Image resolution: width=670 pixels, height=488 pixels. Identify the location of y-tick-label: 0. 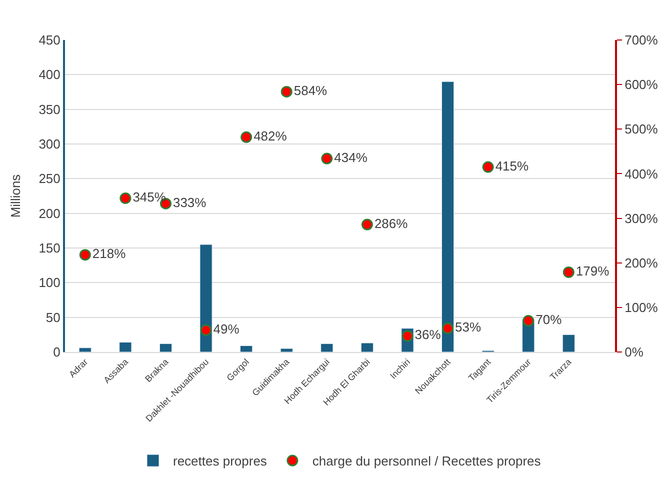
(56, 352).